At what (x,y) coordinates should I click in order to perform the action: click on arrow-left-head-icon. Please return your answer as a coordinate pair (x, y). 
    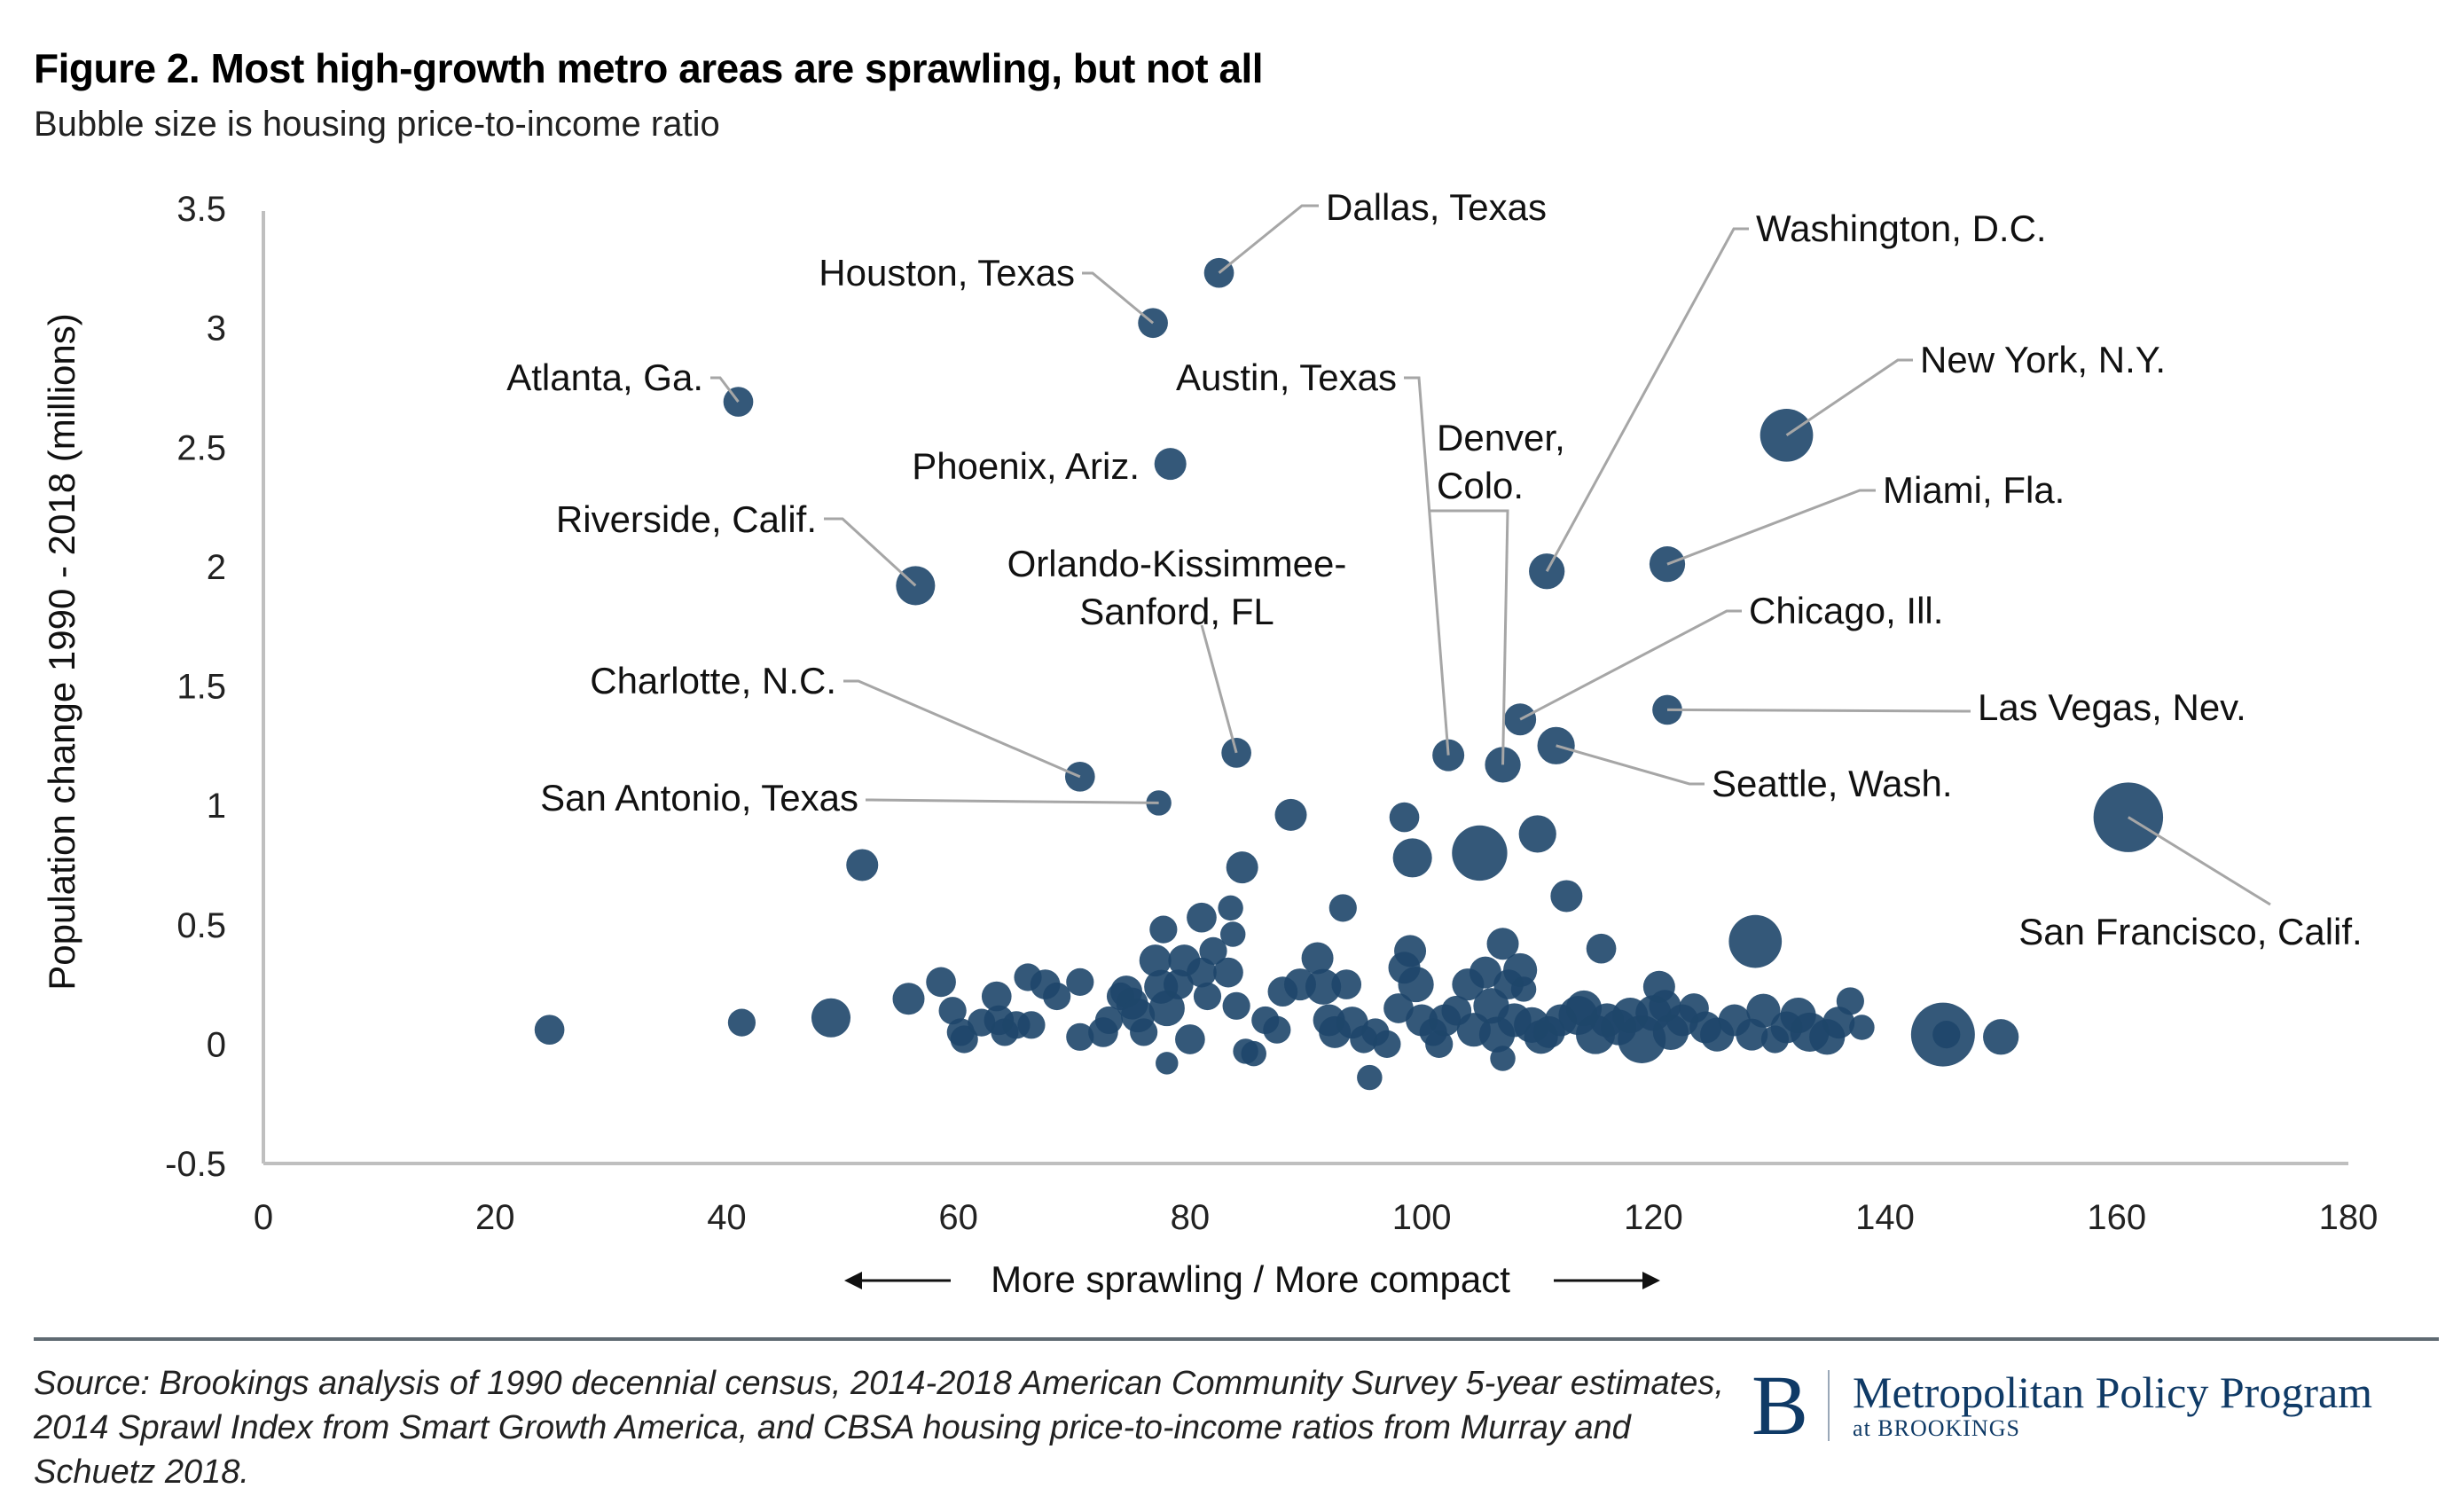
    Looking at the image, I should click on (853, 1280).